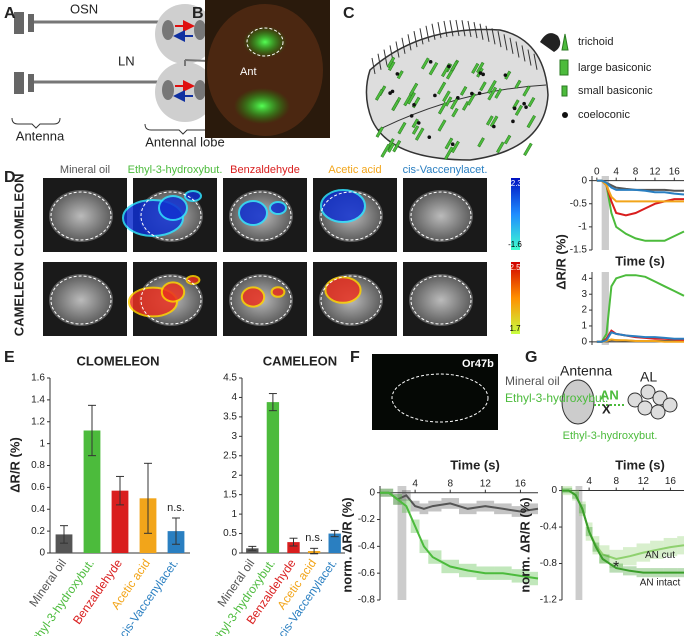 This screenshot has height=641, width=688. I want to click on antennal-lobe-label: Antennal lobe, so click(185, 141).